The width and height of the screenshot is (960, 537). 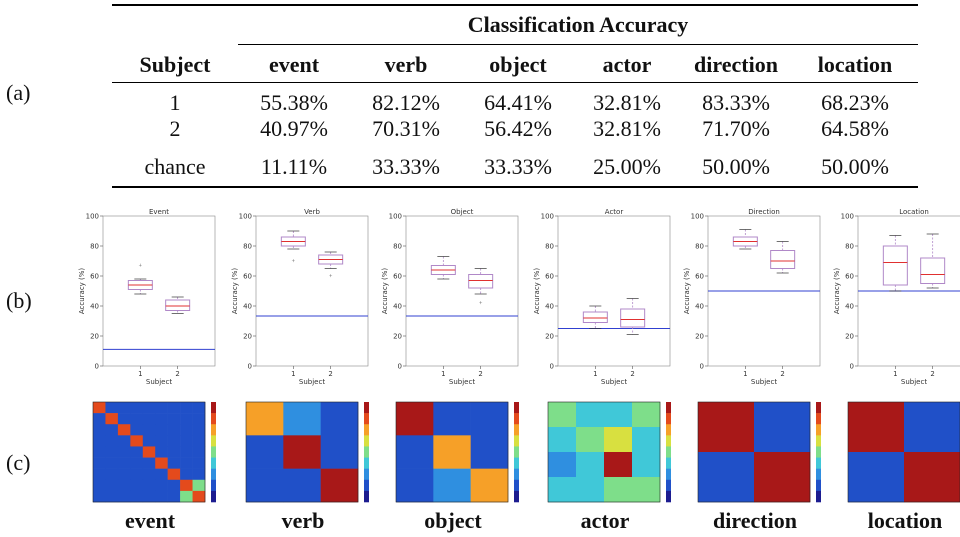 What do you see at coordinates (303, 452) in the screenshot?
I see `confusion-matrix-verb` at bounding box center [303, 452].